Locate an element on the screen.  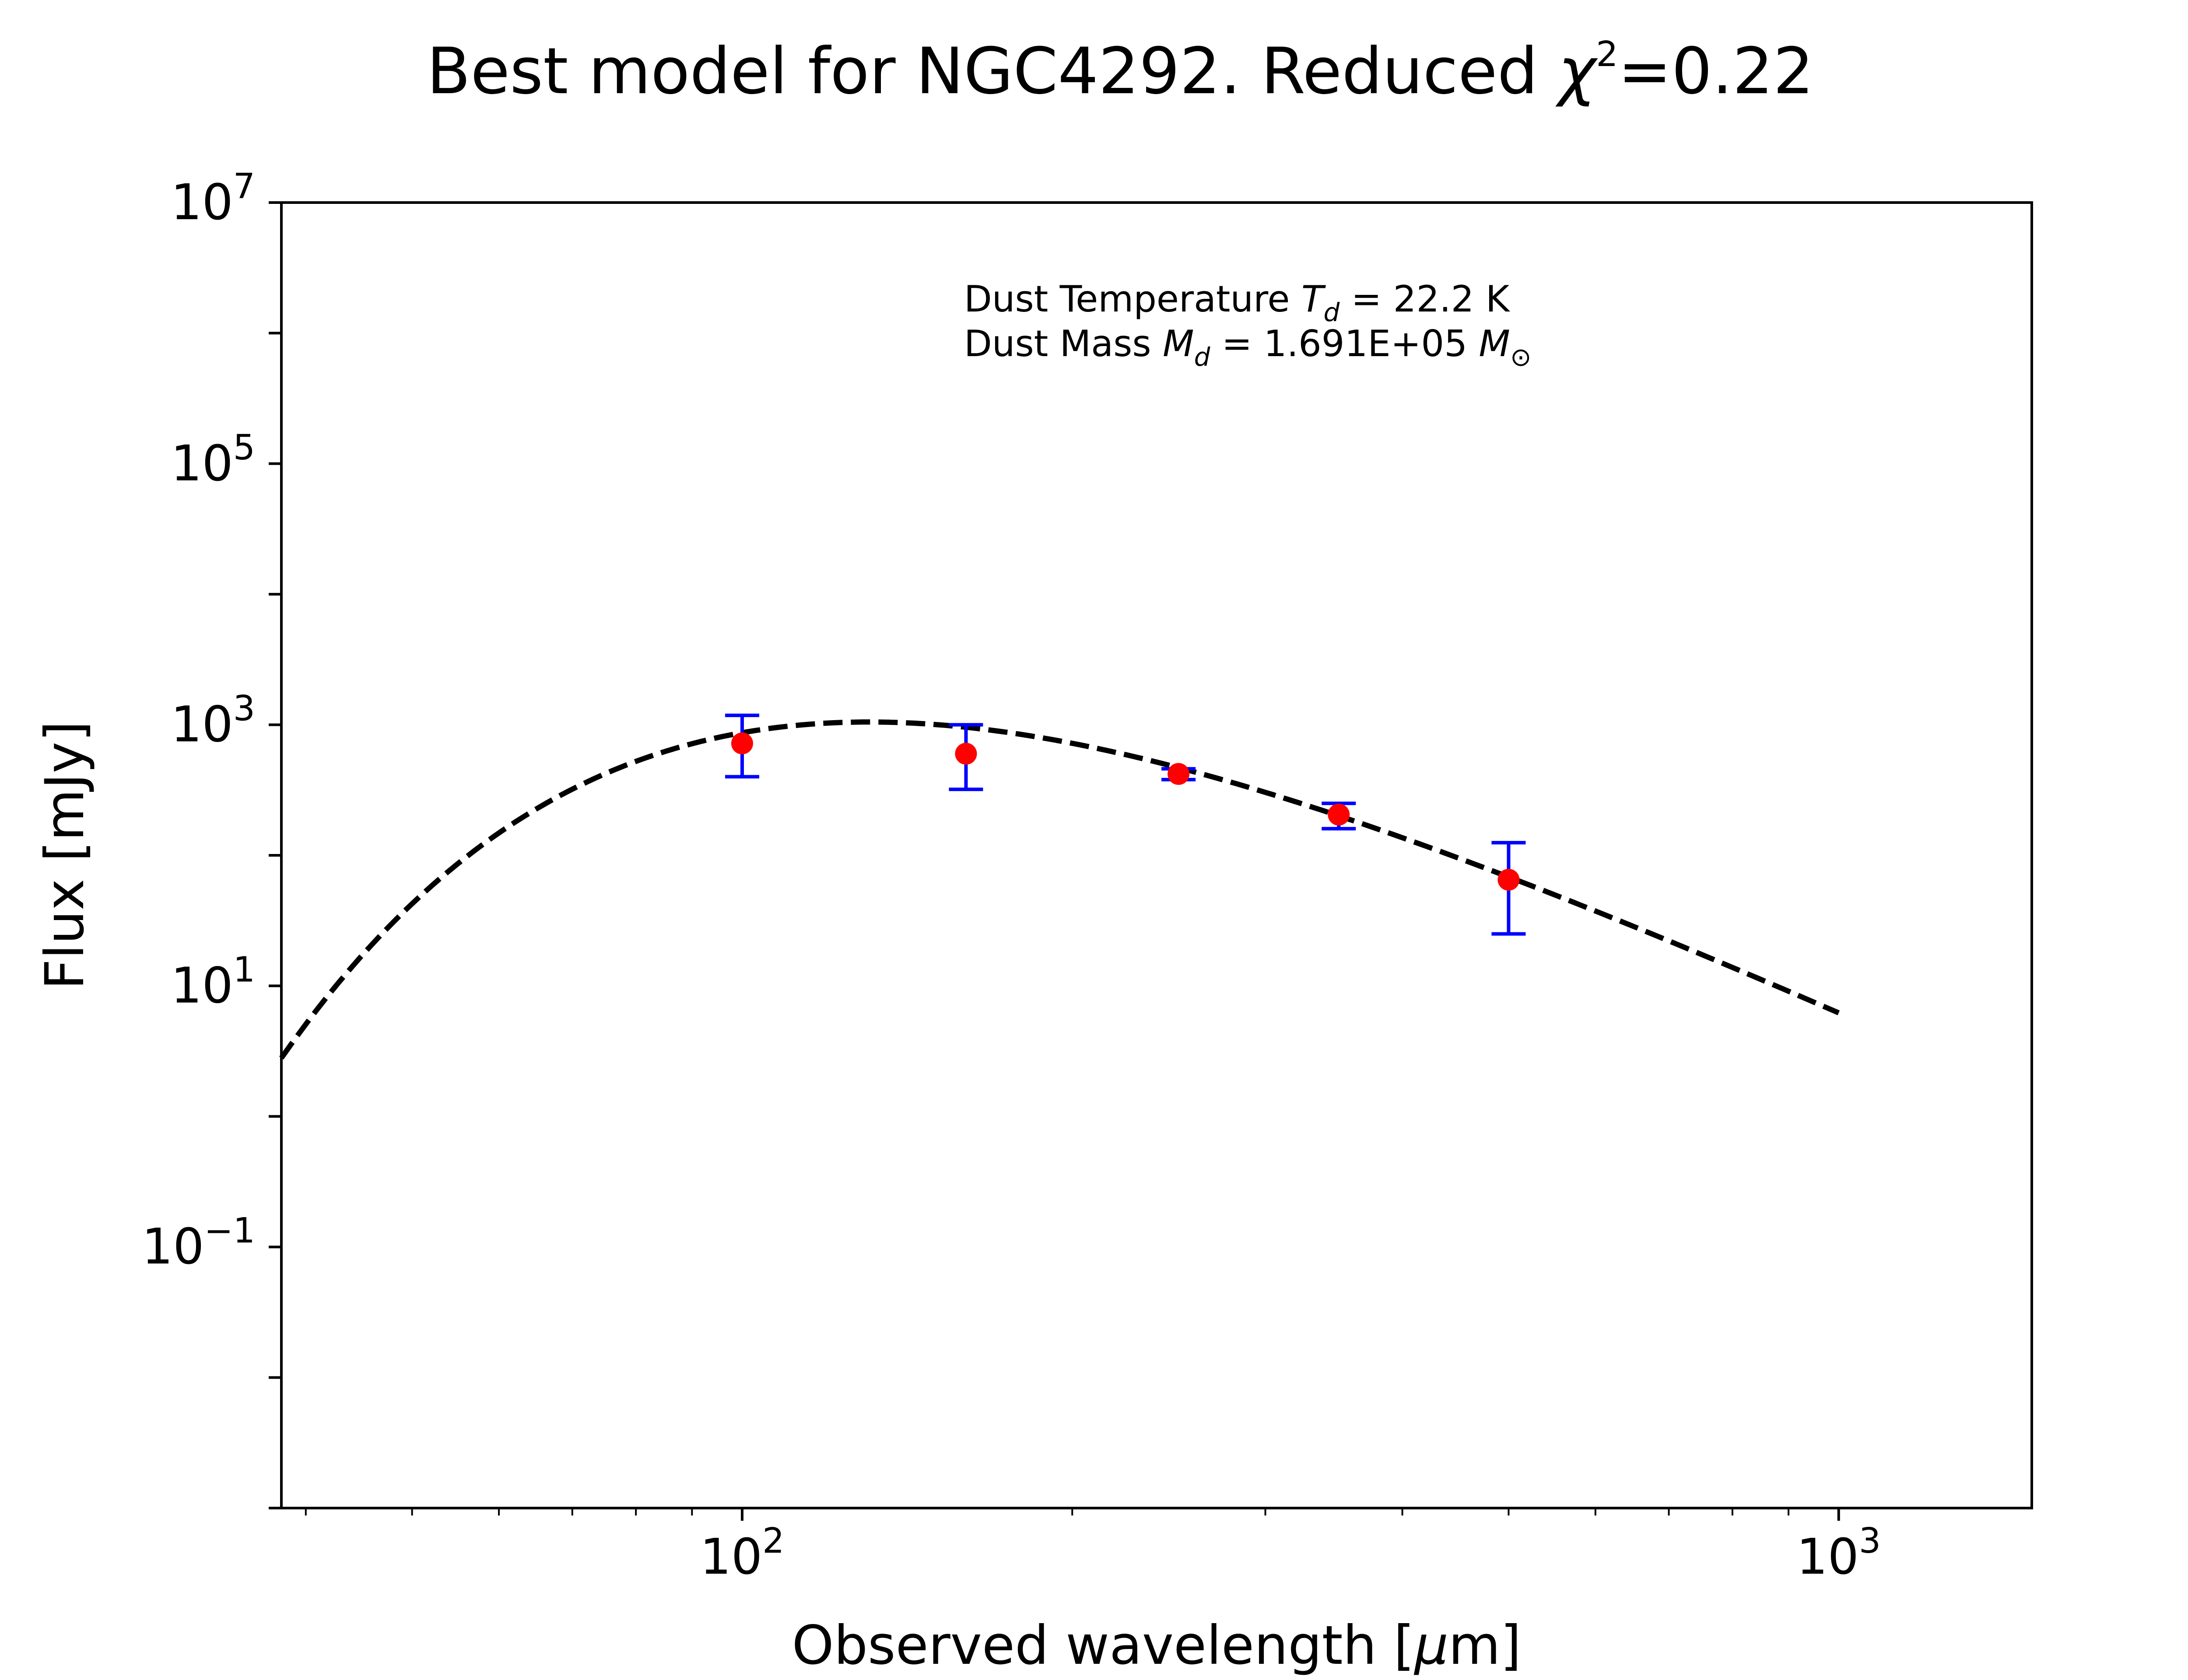
observations-layer is located at coordinates (1125, 825).